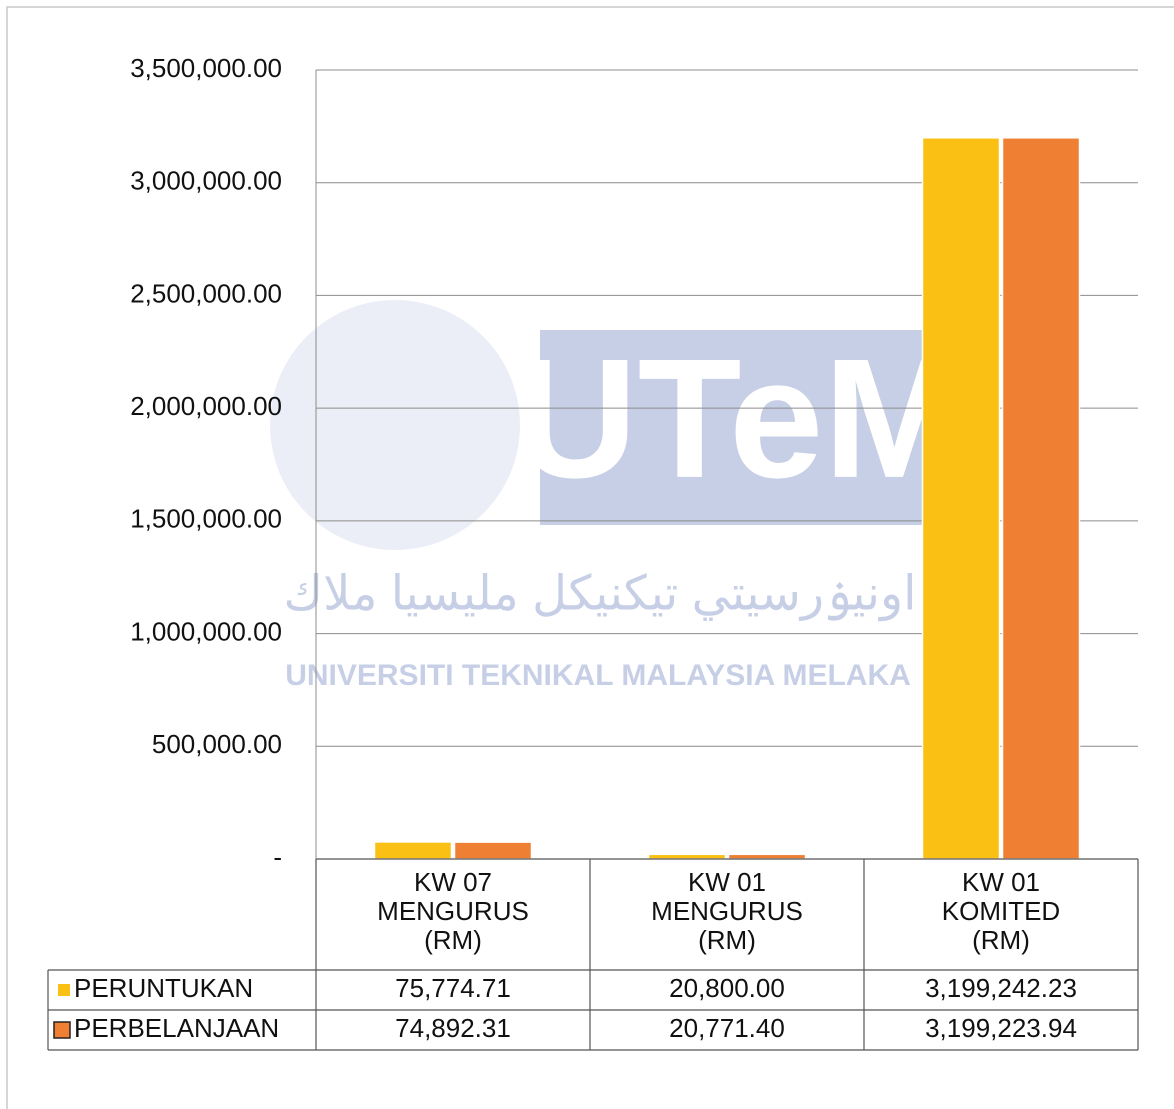 This screenshot has width=1174, height=1109. Describe the element at coordinates (727, 988) in the screenshot. I see `data-label: 20,800.00` at that location.